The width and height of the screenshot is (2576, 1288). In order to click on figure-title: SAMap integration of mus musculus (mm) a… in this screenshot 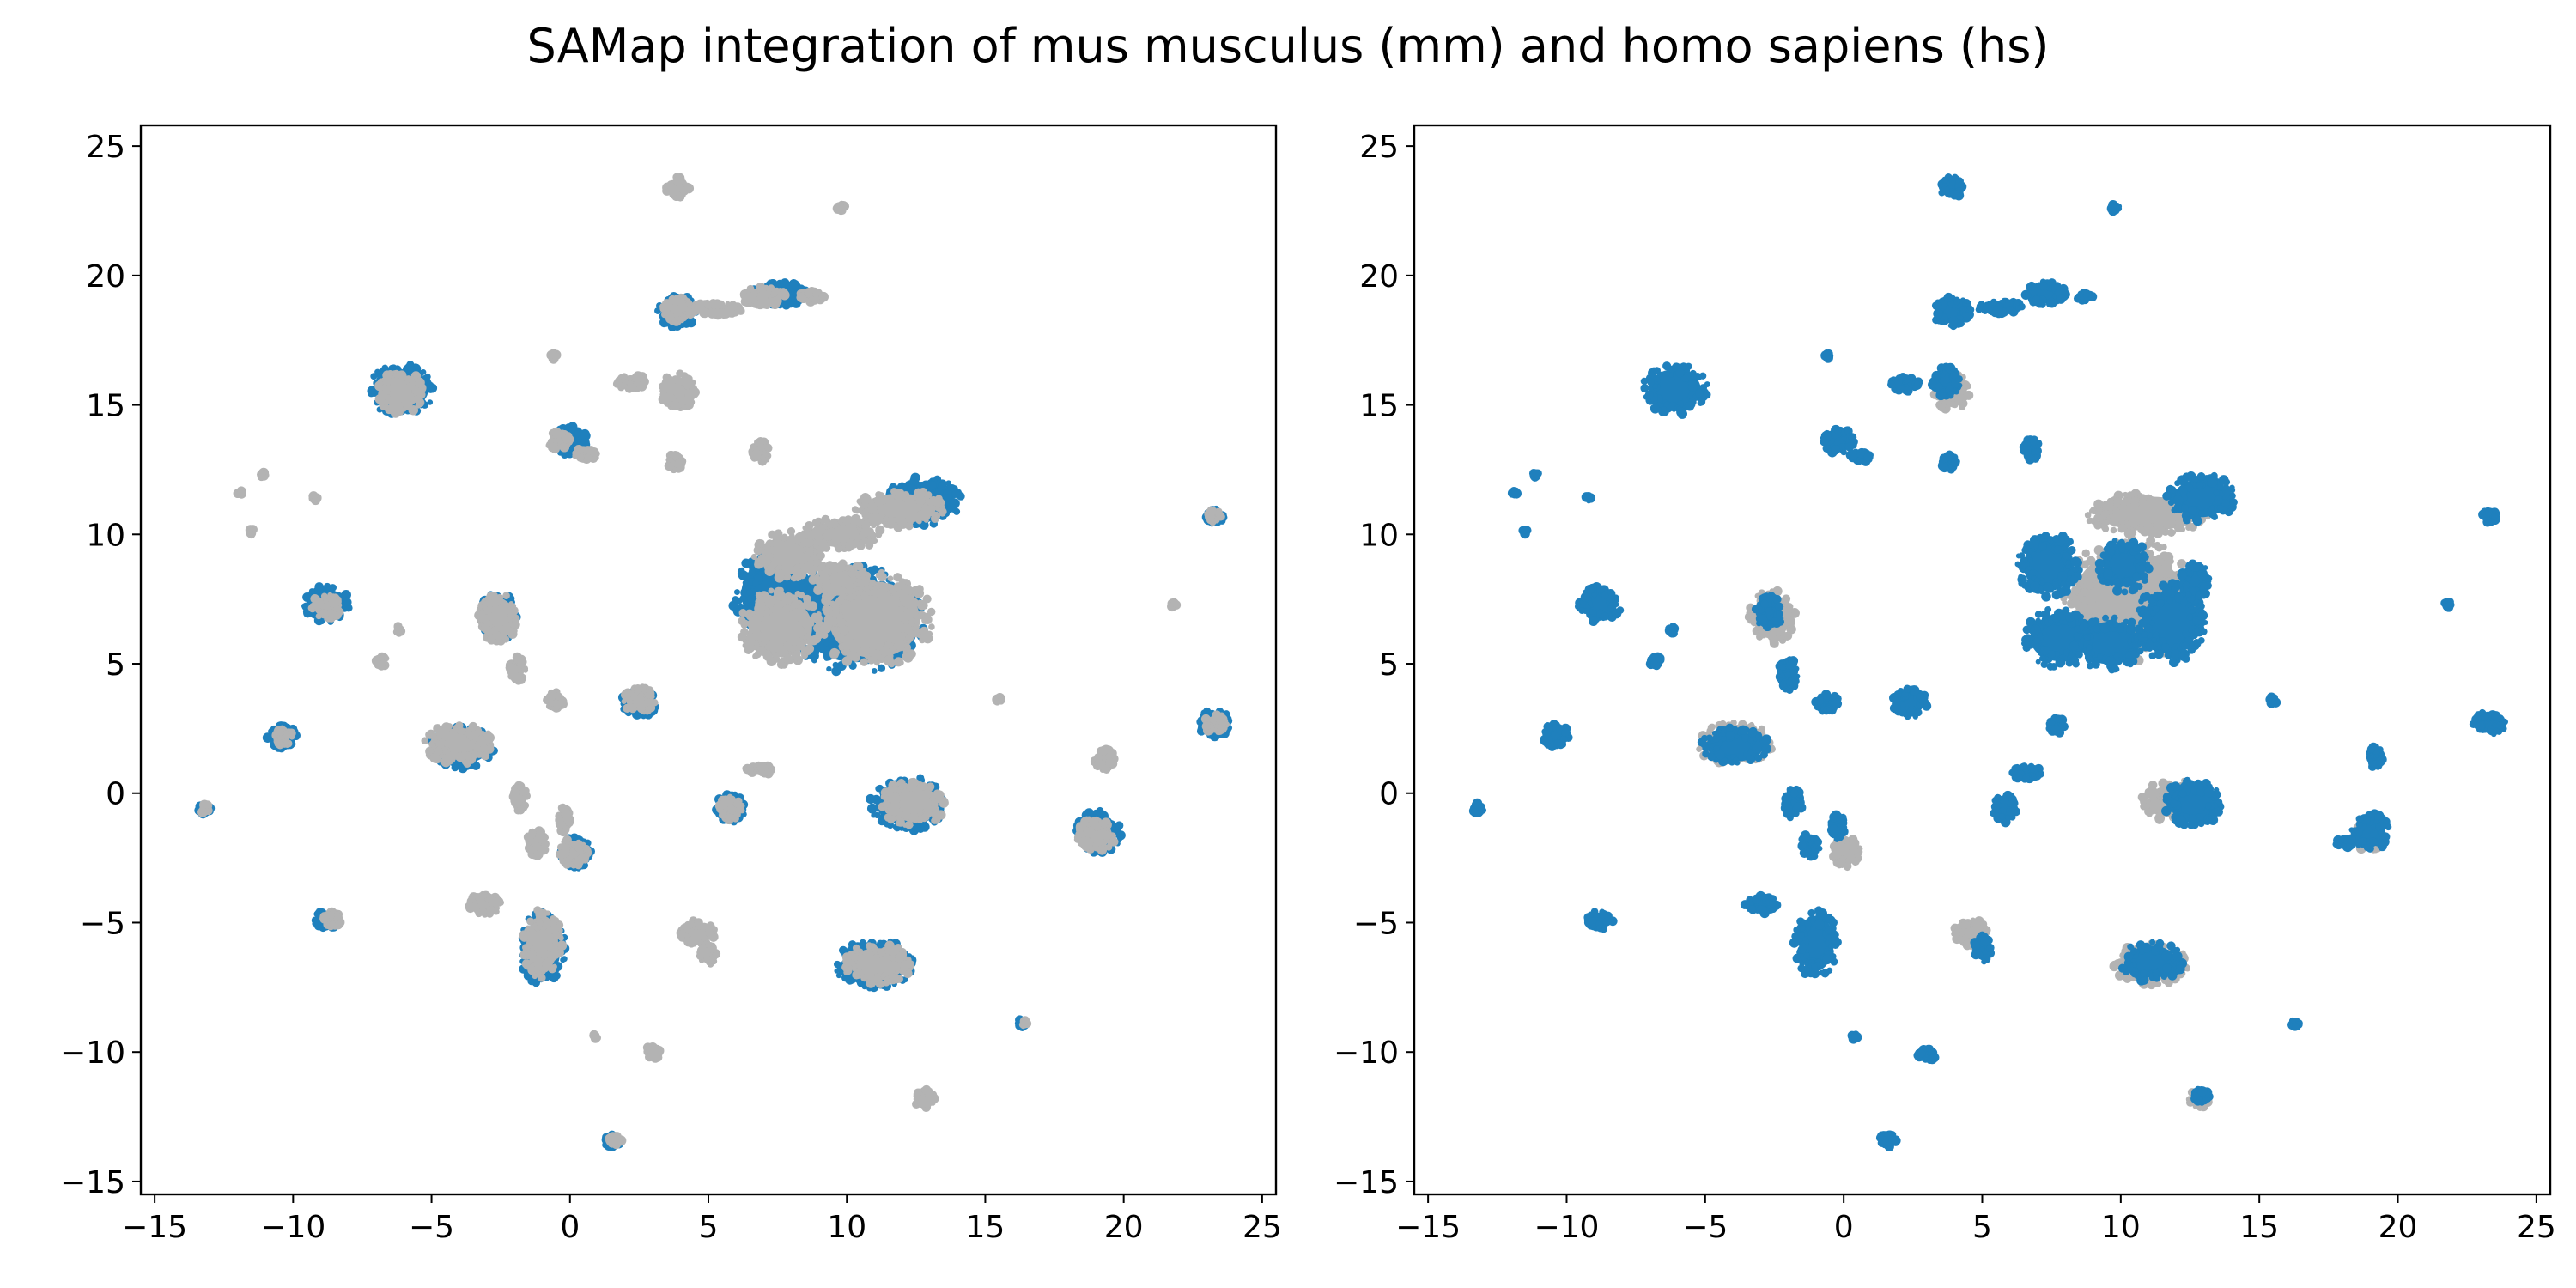, I will do `click(1288, 46)`.